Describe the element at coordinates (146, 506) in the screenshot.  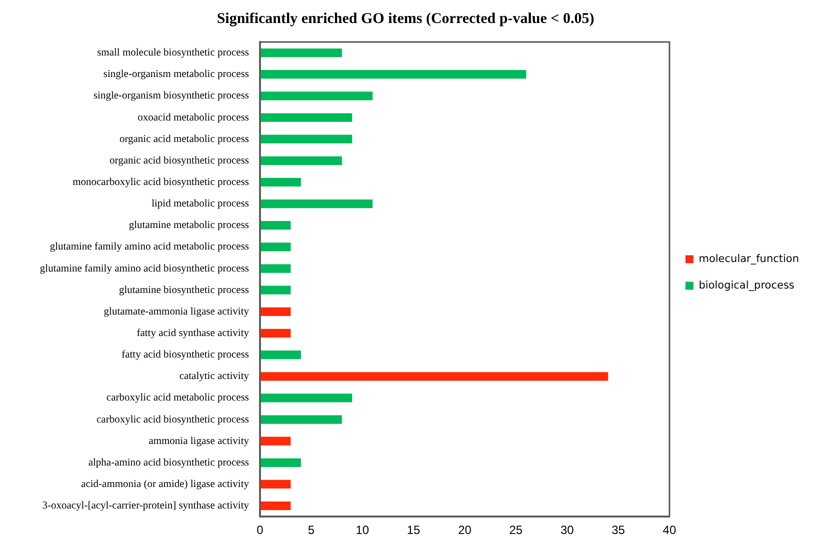
I see `y-tick-label: 3-oxoacyl-[acyl-carrier-protein] synthase activity` at that location.